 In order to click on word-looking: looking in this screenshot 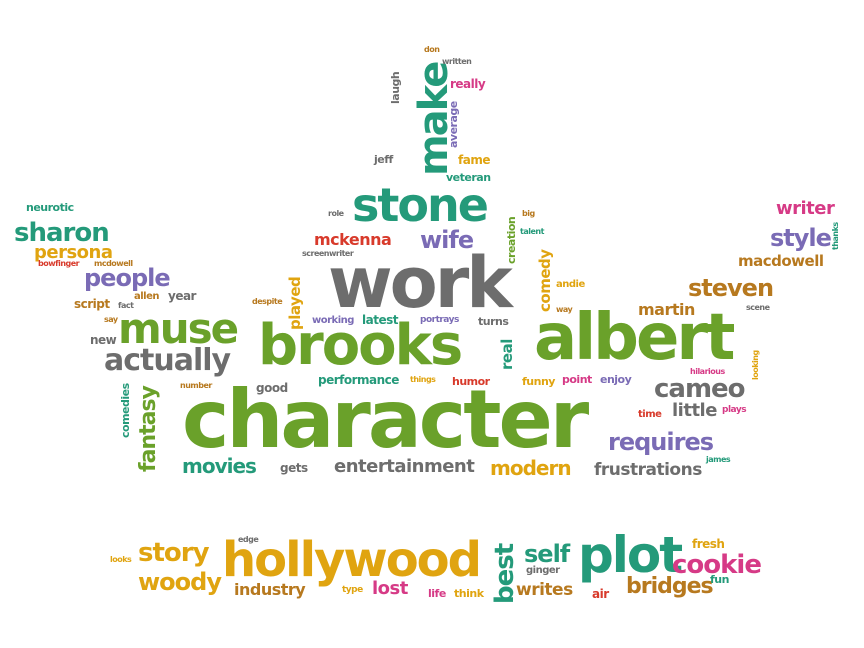, I will do `click(755, 365)`.